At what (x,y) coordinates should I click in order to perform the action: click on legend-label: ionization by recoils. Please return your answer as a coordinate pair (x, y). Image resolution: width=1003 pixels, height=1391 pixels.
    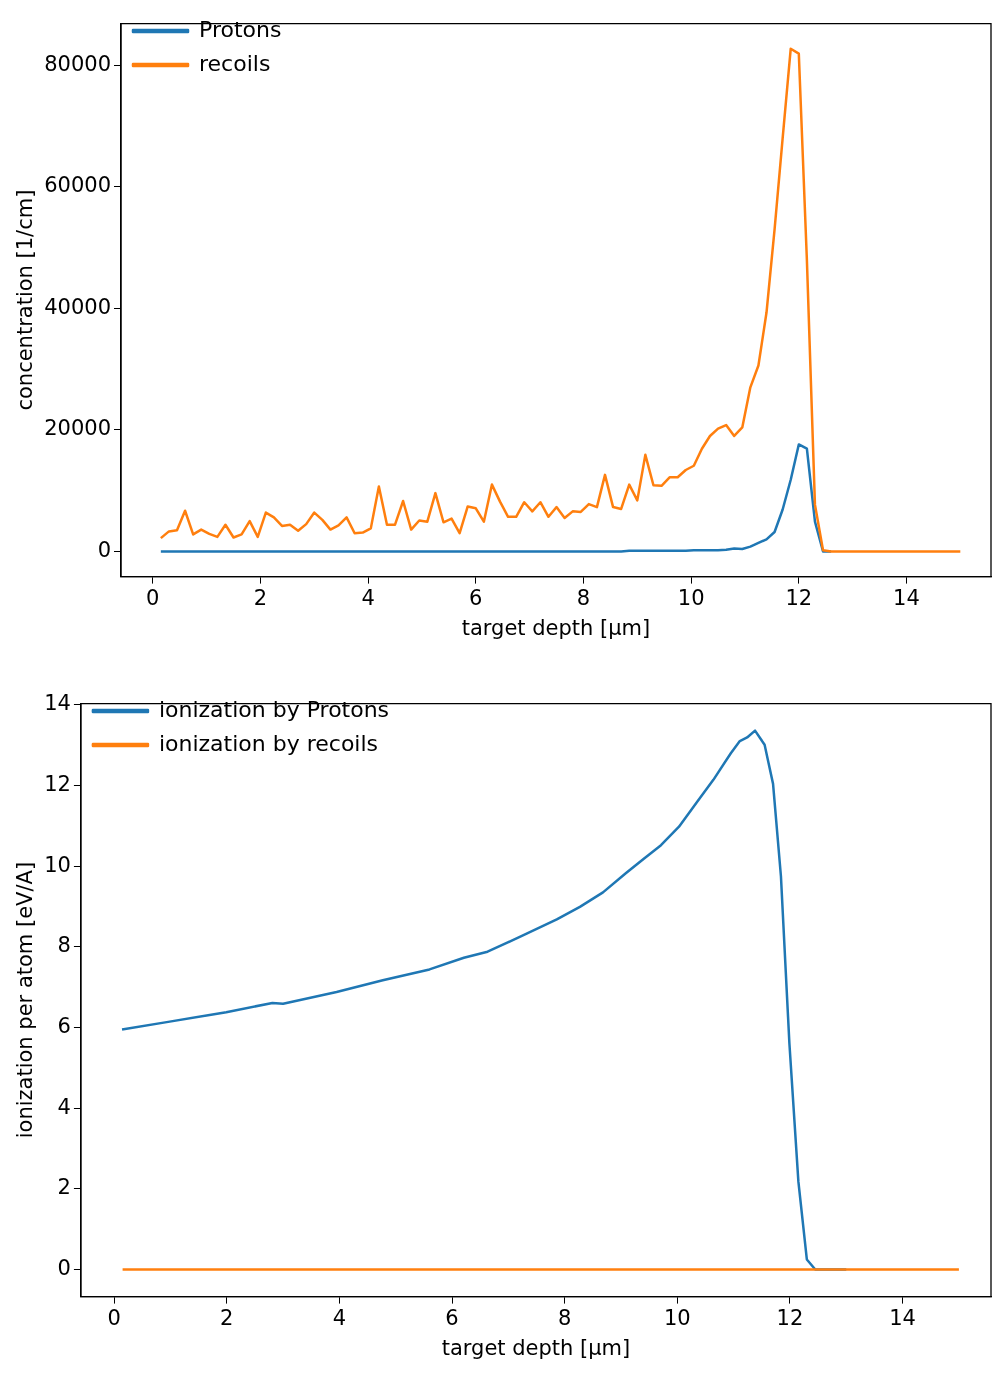
    Looking at the image, I should click on (268, 743).